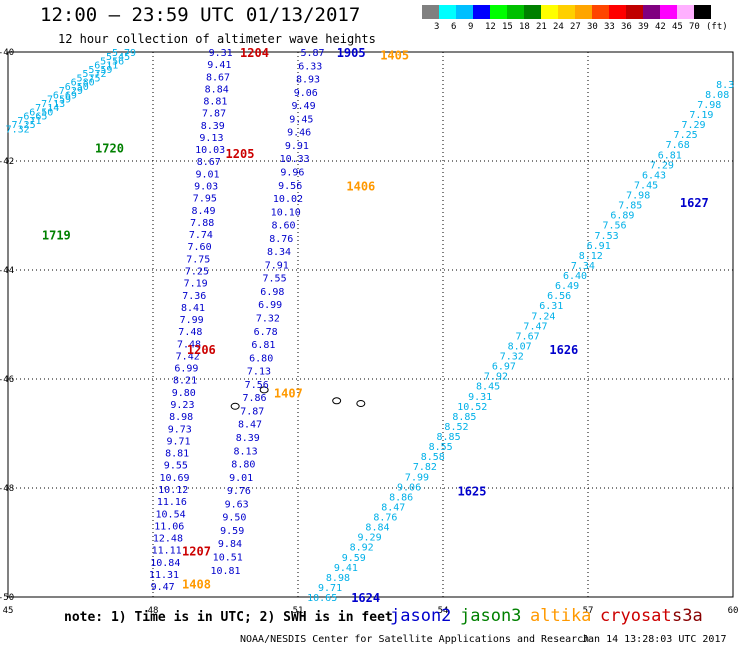  I want to click on wave-height-value: 9.29, so click(370, 538).